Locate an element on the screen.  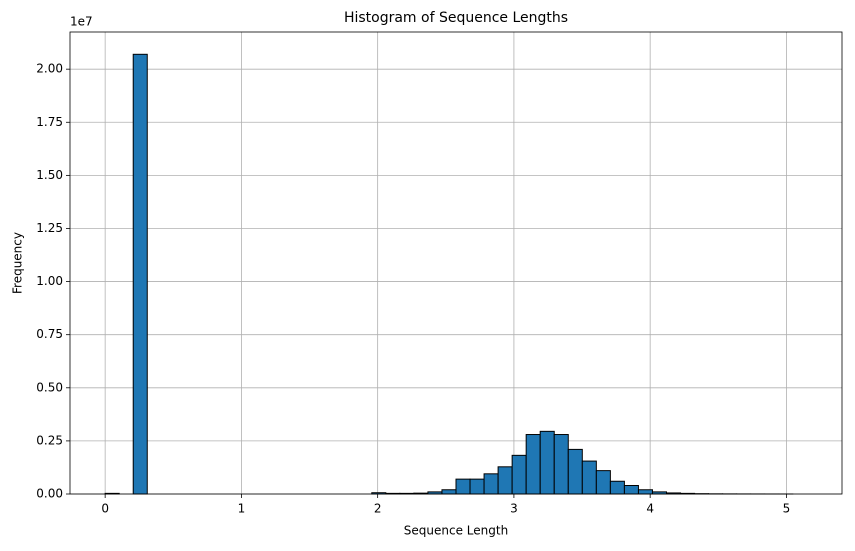
y-offset-label: 1e7 is located at coordinates (81, 22).